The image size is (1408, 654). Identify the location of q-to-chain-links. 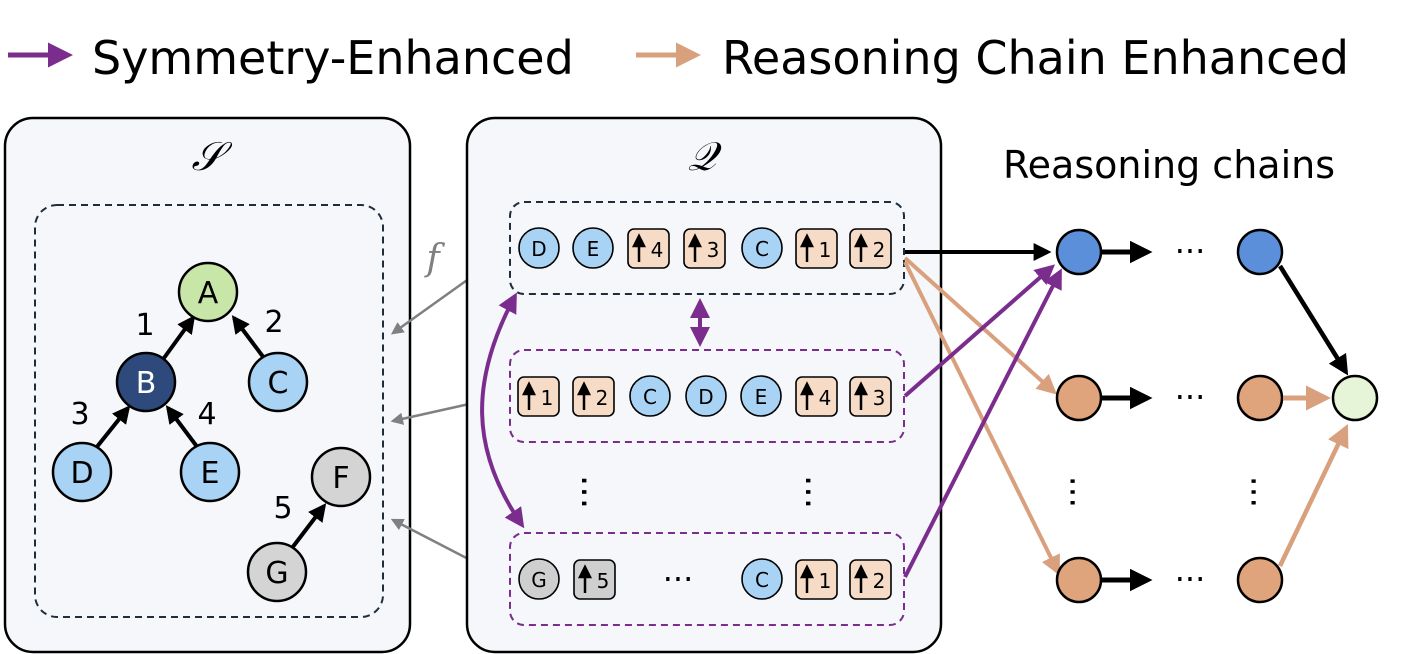
(982, 410).